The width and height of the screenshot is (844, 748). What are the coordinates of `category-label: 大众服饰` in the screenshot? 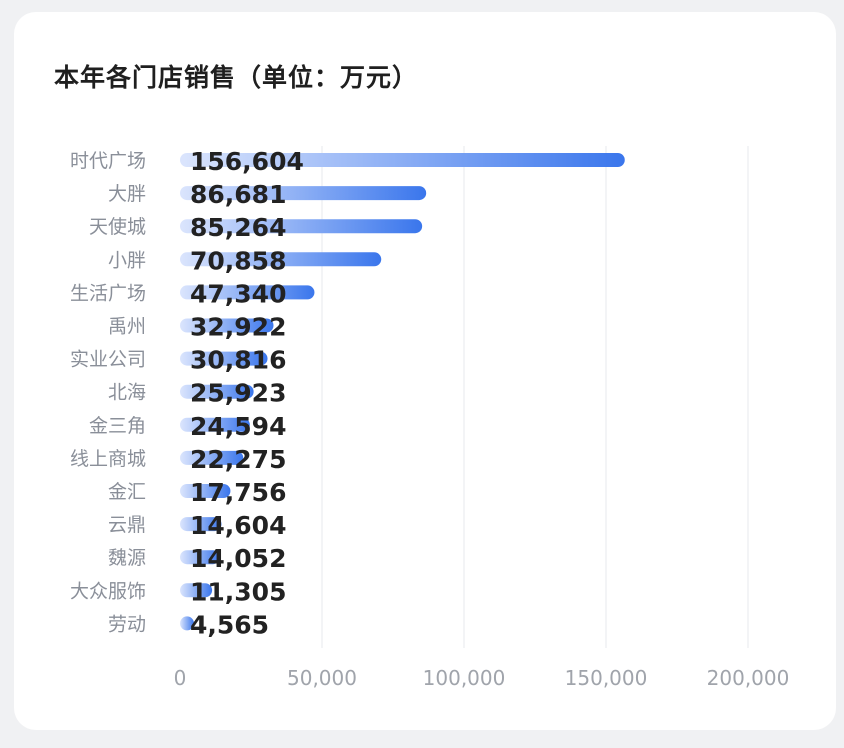 It's located at (108, 591).